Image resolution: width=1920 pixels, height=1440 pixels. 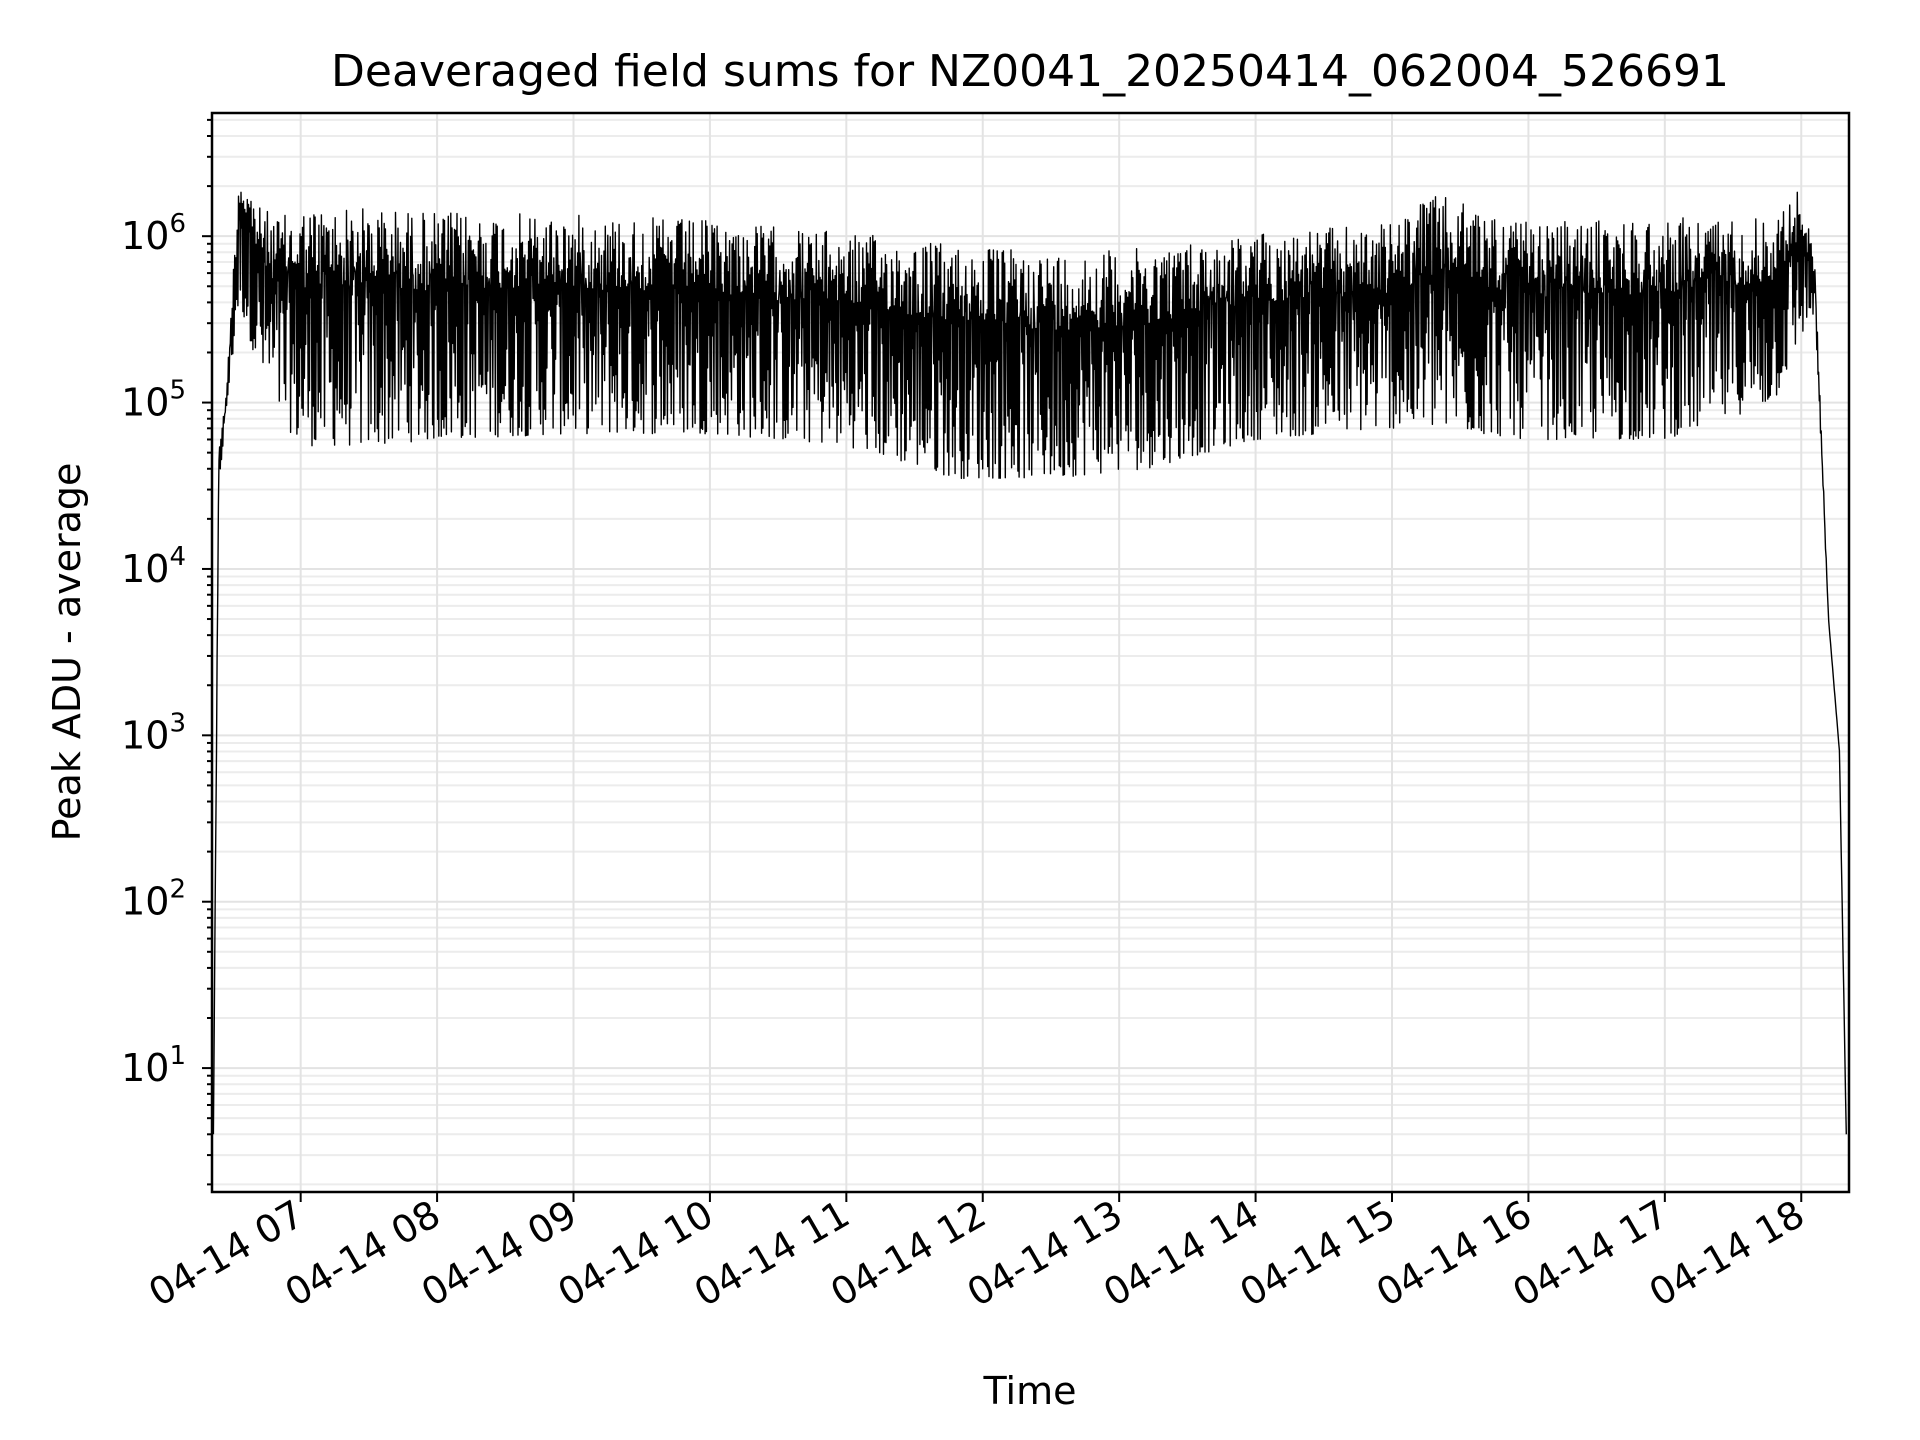 I want to click on x-tick-label: 04-14 18, so click(x=1727, y=1254).